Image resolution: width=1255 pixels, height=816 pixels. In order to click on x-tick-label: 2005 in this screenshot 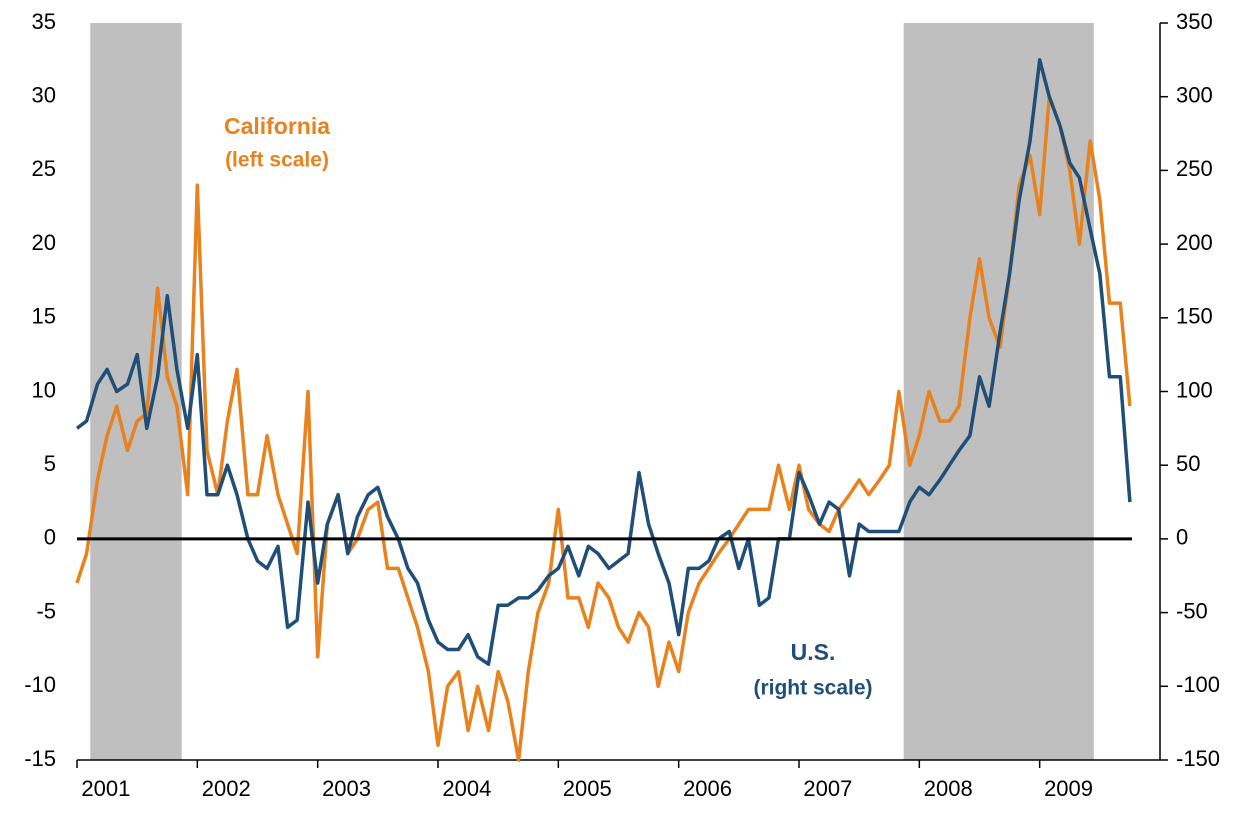, I will do `click(587, 788)`.